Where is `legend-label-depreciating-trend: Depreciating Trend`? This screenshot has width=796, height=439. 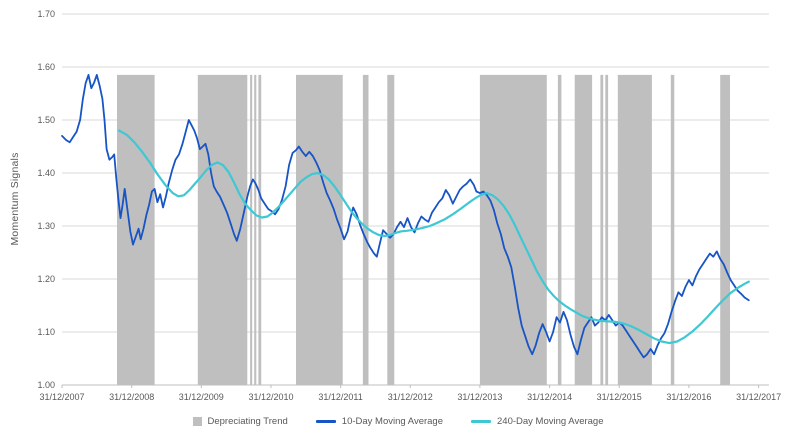 legend-label-depreciating-trend: Depreciating Trend is located at coordinates (247, 421).